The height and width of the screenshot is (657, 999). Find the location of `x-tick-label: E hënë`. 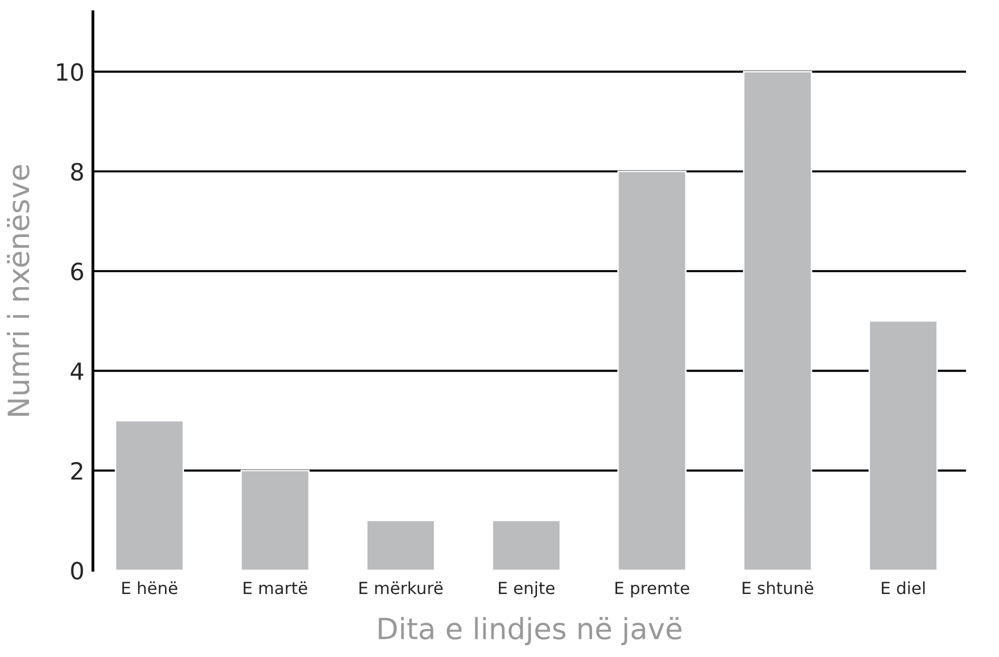

x-tick-label: E hënë is located at coordinates (150, 587).